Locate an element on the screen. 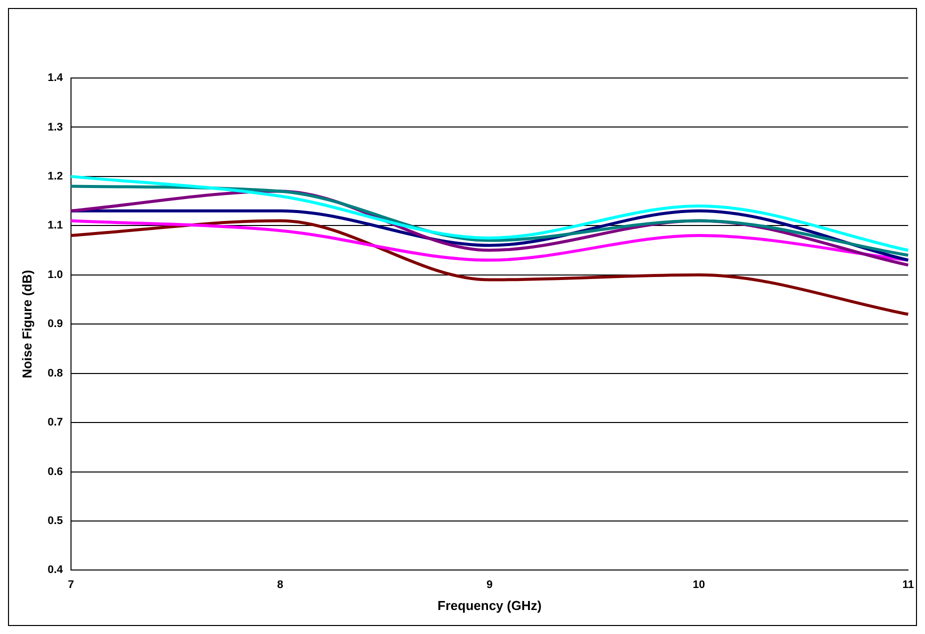  y-tick-label: 0.8 is located at coordinates (55, 373).